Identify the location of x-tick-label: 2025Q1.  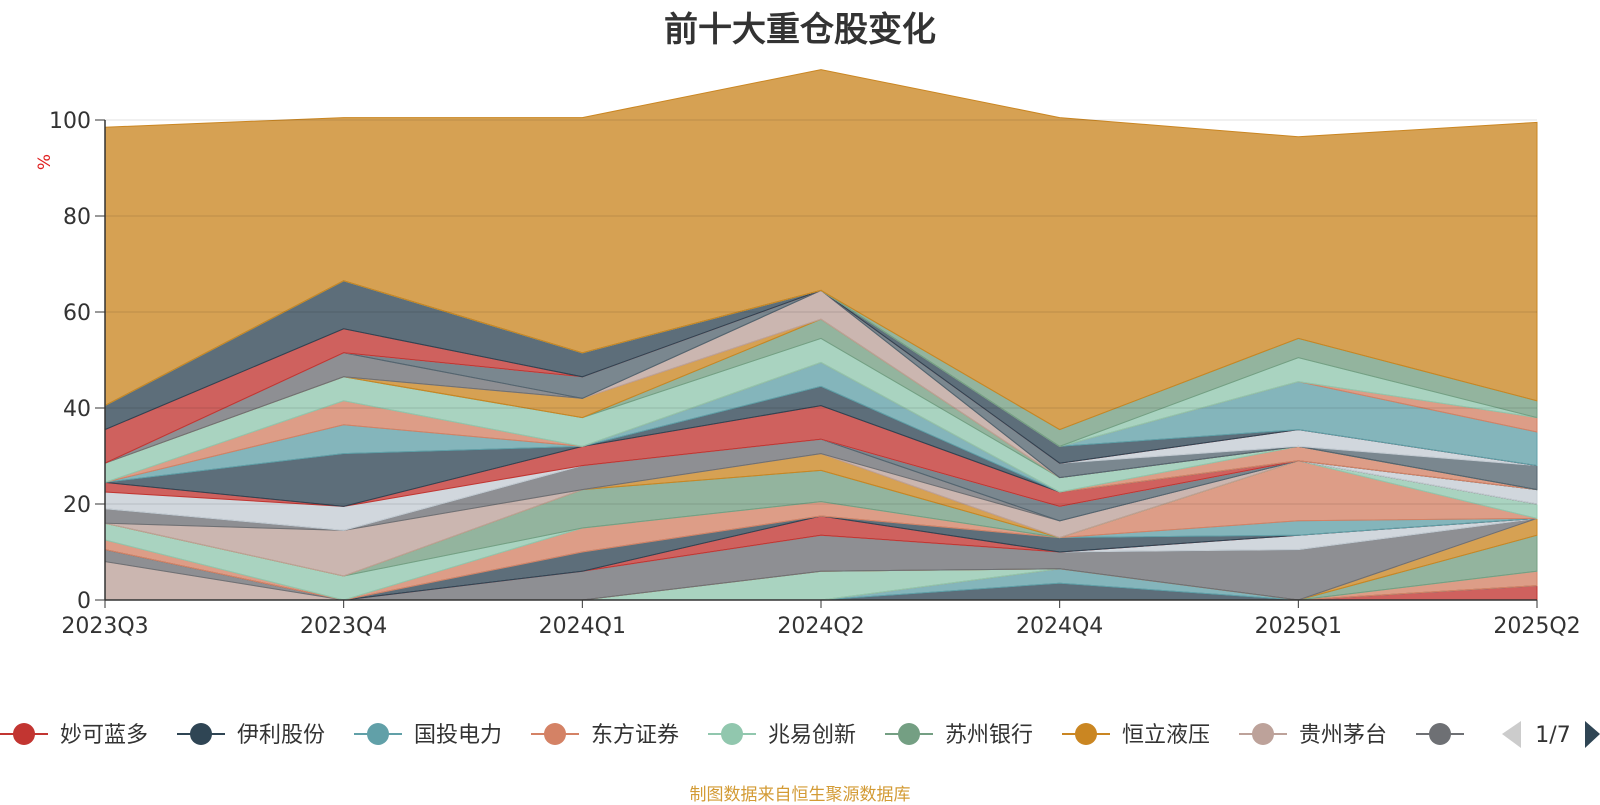
(1298, 626).